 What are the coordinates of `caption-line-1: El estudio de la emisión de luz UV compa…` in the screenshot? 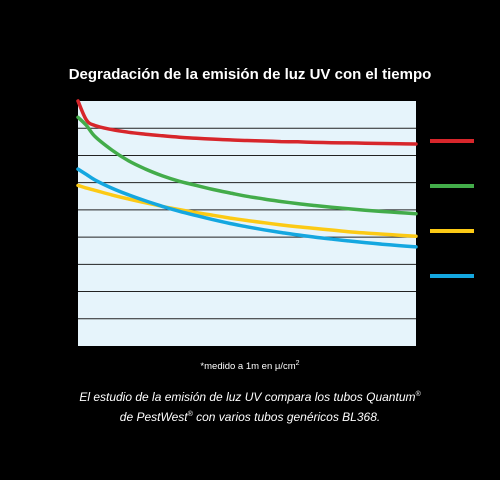 It's located at (250, 397).